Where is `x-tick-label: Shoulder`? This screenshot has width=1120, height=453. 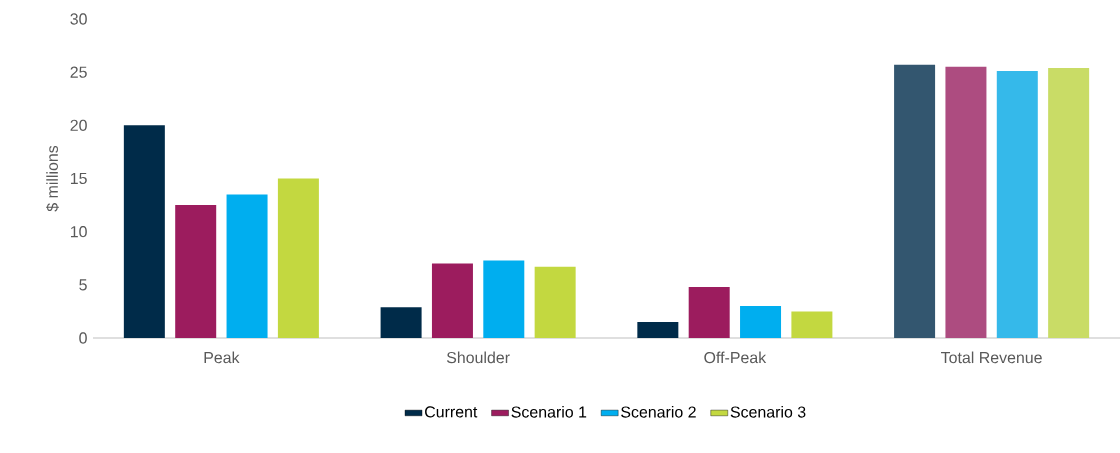 x-tick-label: Shoulder is located at coordinates (478, 357).